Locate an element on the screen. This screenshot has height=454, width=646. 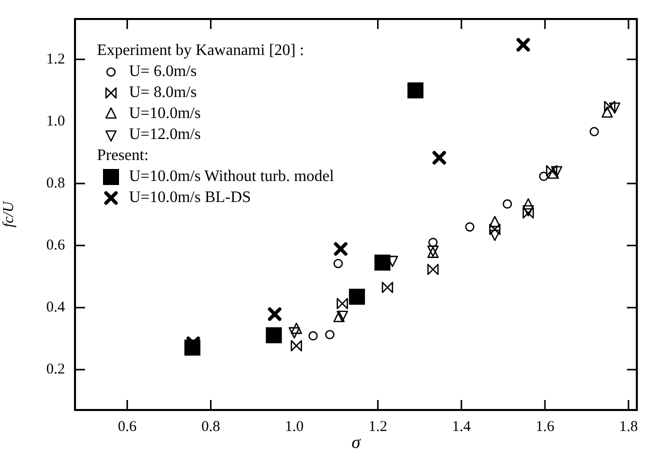
legend-label: U=12.0m/s is located at coordinates (165, 135).